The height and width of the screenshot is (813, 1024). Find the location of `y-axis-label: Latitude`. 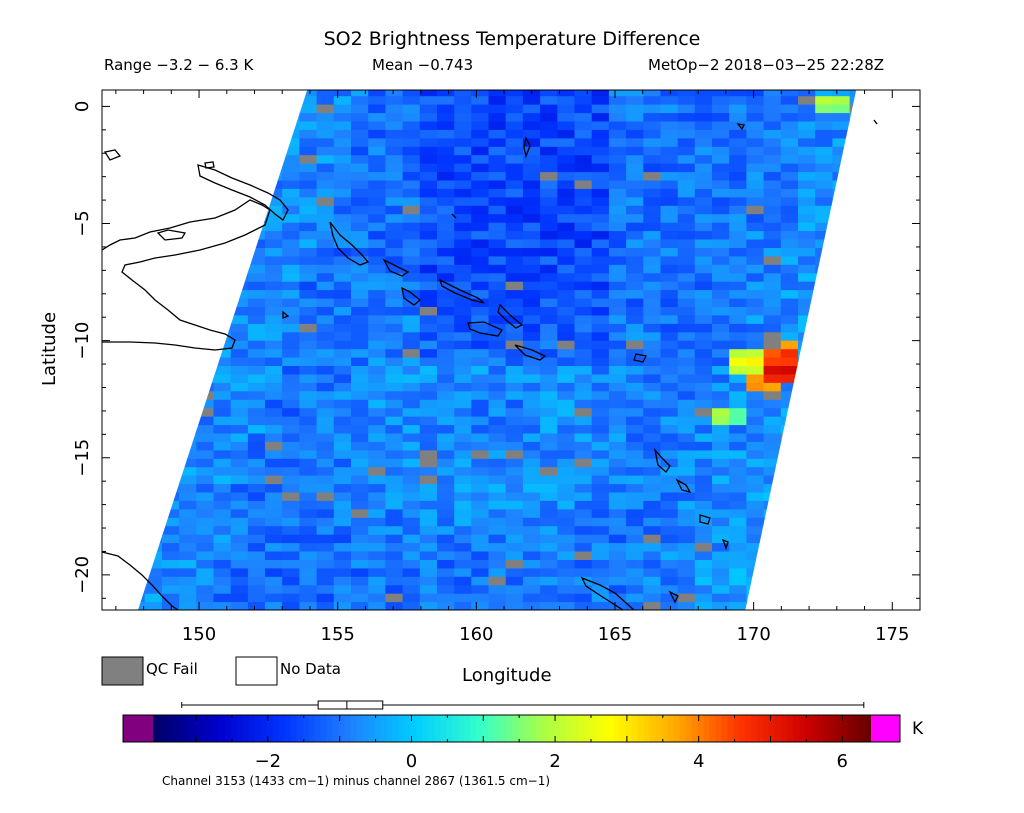

y-axis-label: Latitude is located at coordinates (49, 349).